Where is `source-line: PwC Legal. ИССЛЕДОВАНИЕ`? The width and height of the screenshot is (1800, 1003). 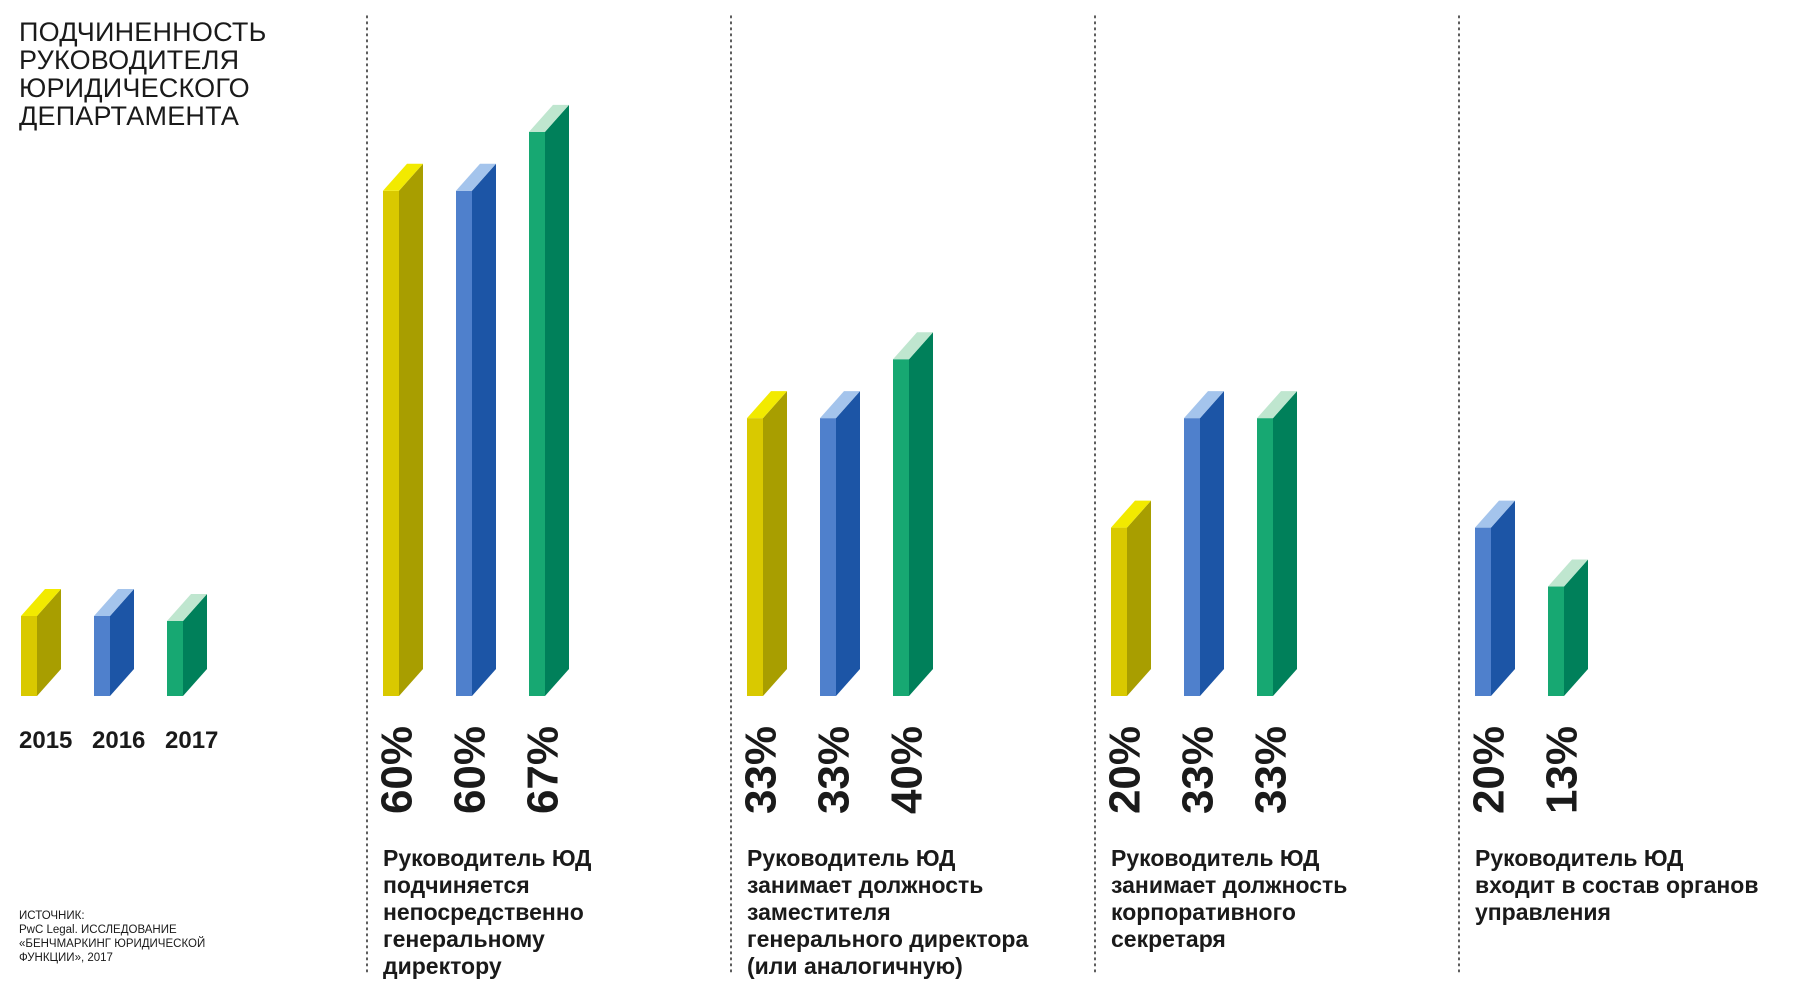
source-line: PwC Legal. ИССЛЕДОВАНИЕ is located at coordinates (98, 930).